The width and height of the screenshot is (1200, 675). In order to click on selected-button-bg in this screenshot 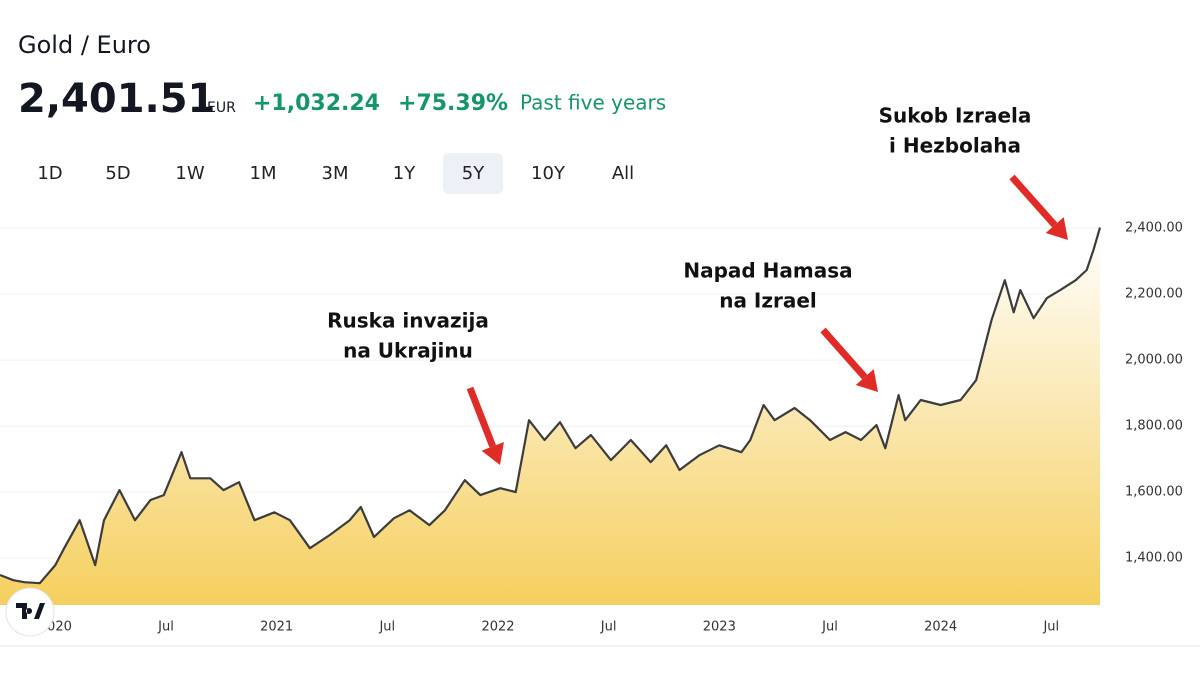, I will do `click(473, 173)`.